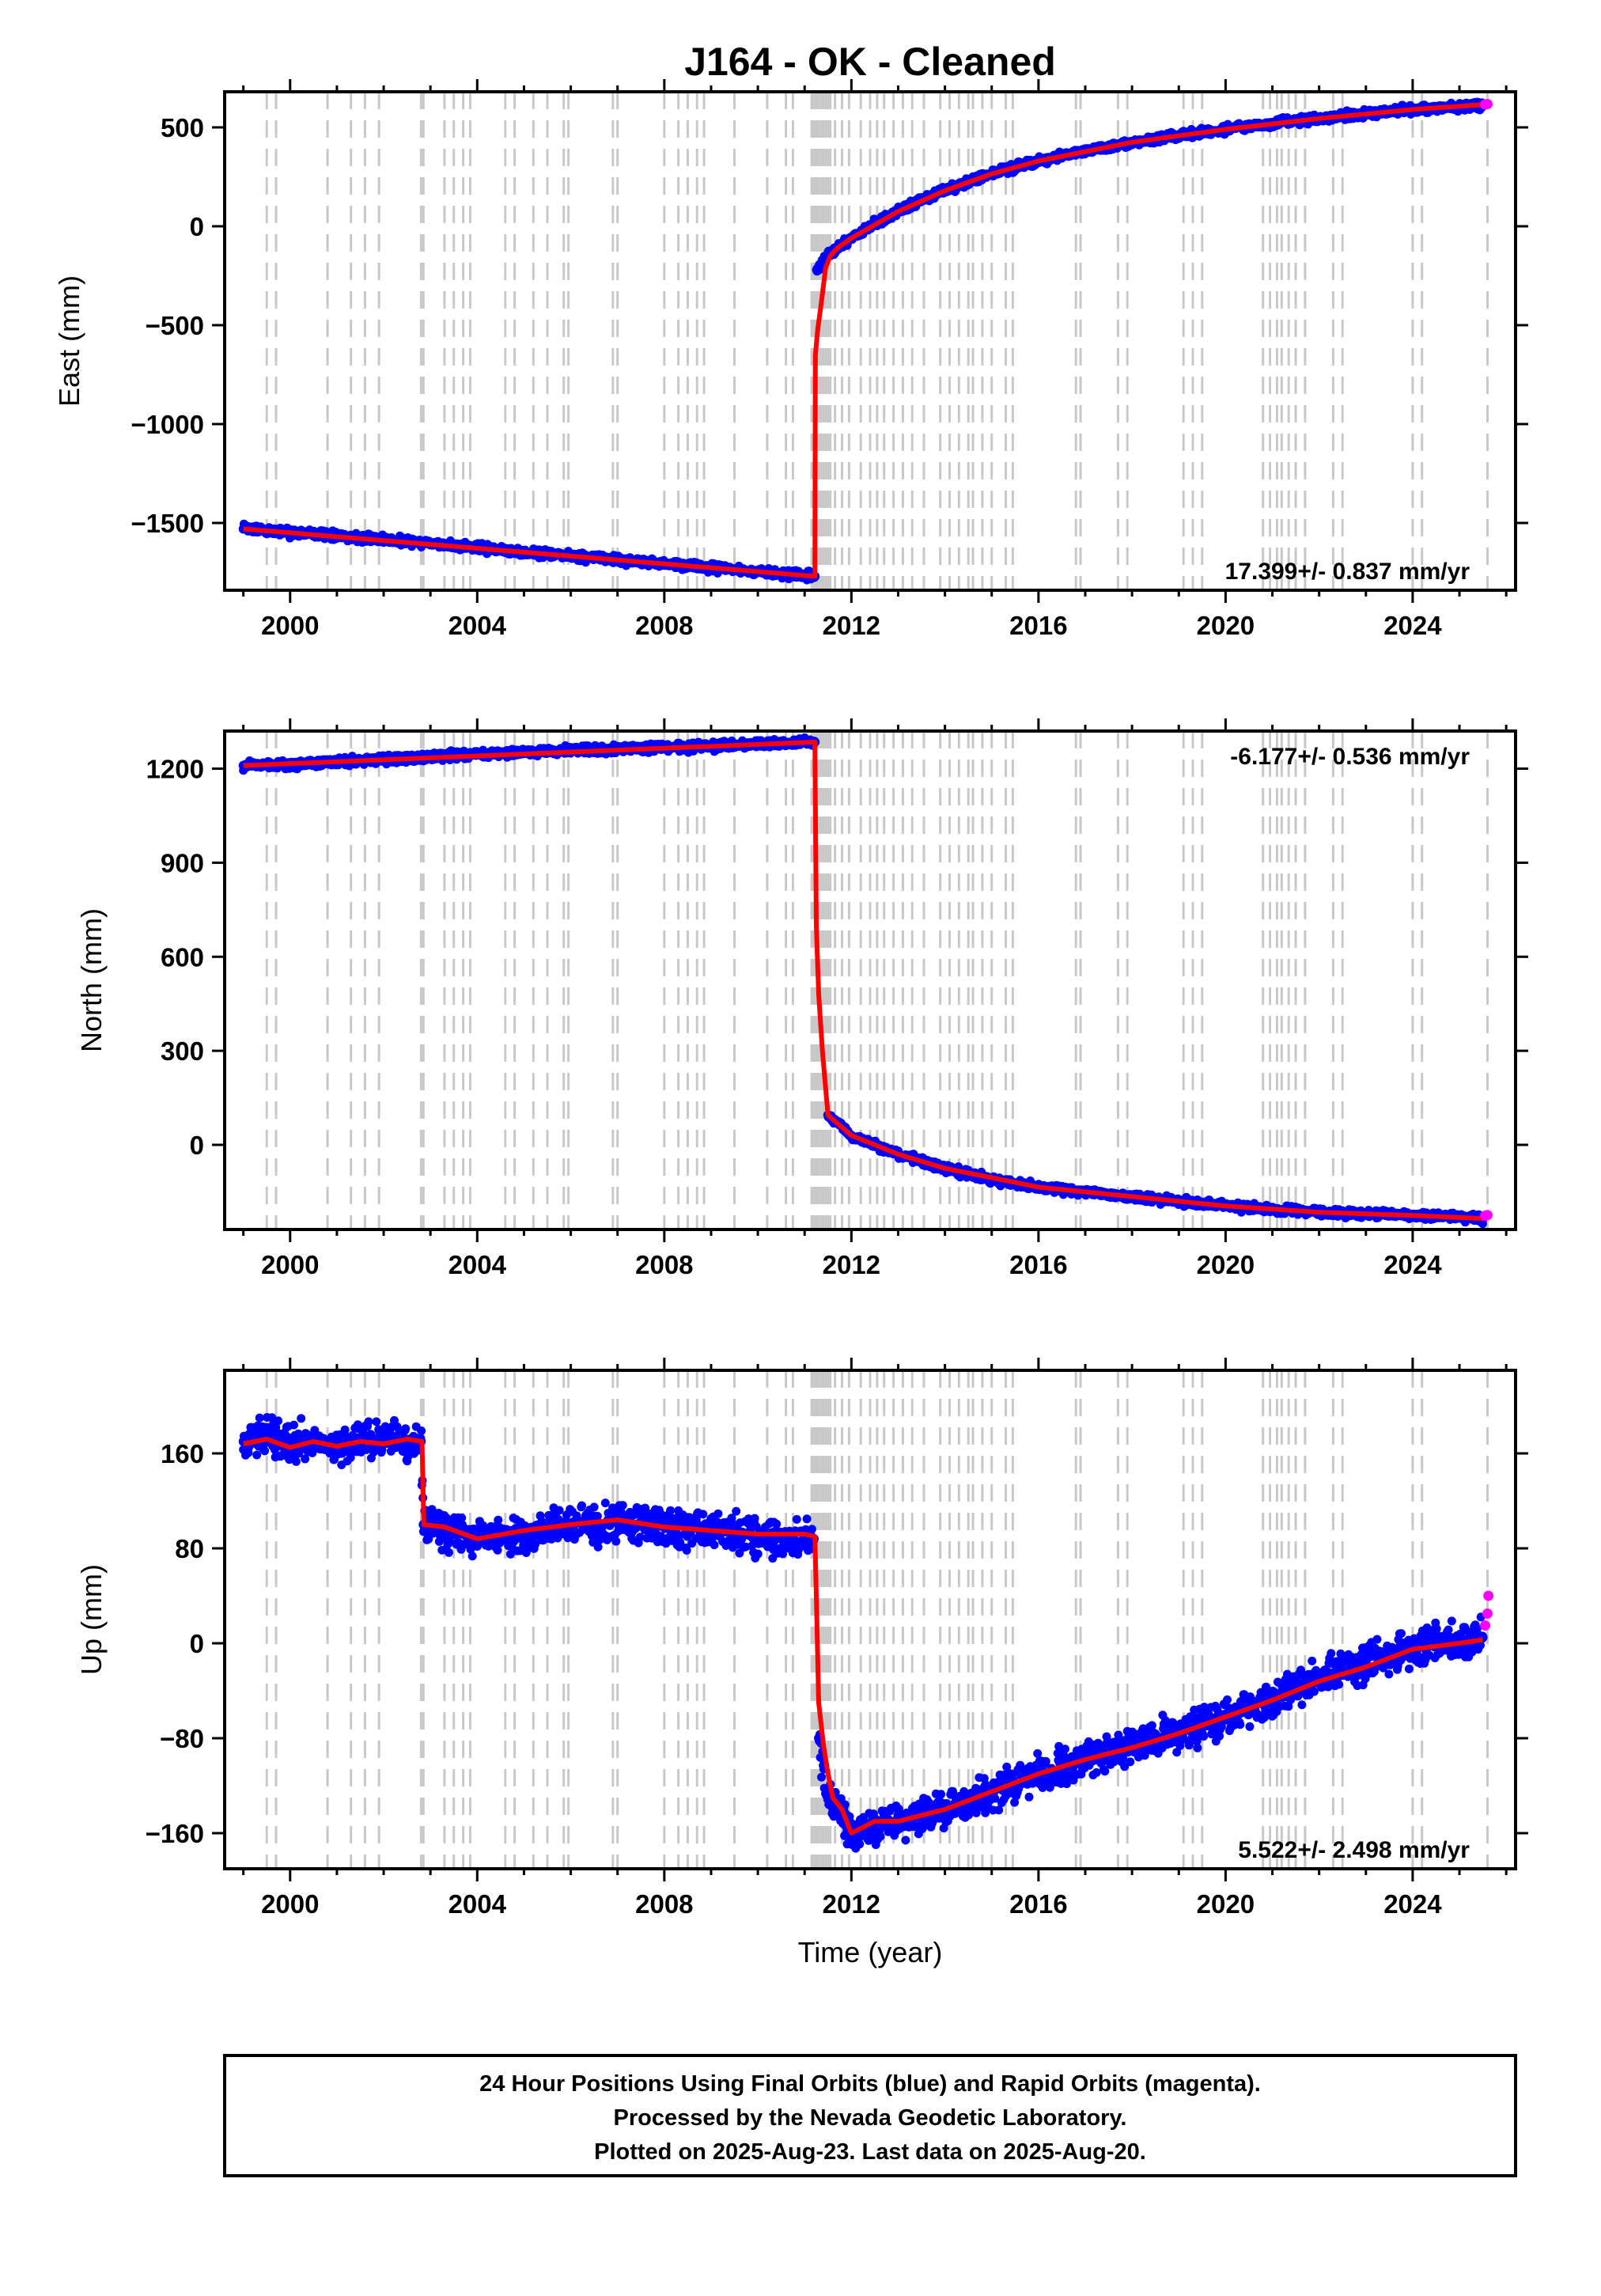 This screenshot has width=1601, height=2296. I want to click on y-tick-label: −500, so click(175, 325).